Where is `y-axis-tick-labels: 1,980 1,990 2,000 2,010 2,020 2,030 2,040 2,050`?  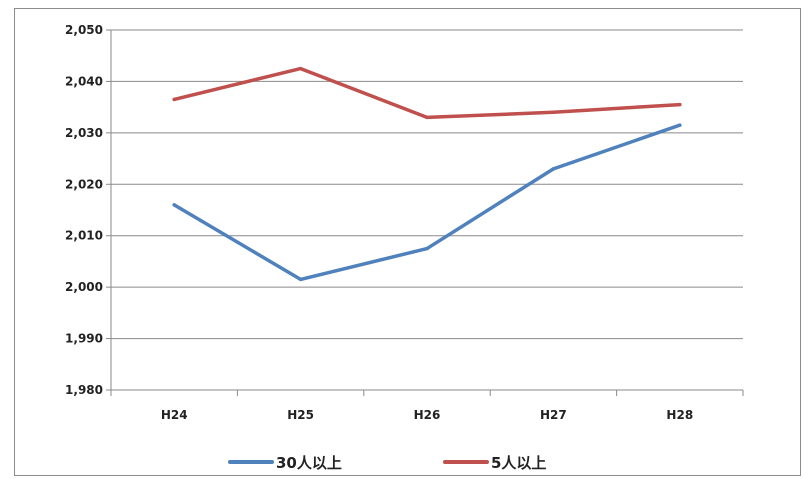
y-axis-tick-labels: 1,980 1,990 2,000 2,010 2,020 2,030 2,040 2,050 is located at coordinates (84, 210).